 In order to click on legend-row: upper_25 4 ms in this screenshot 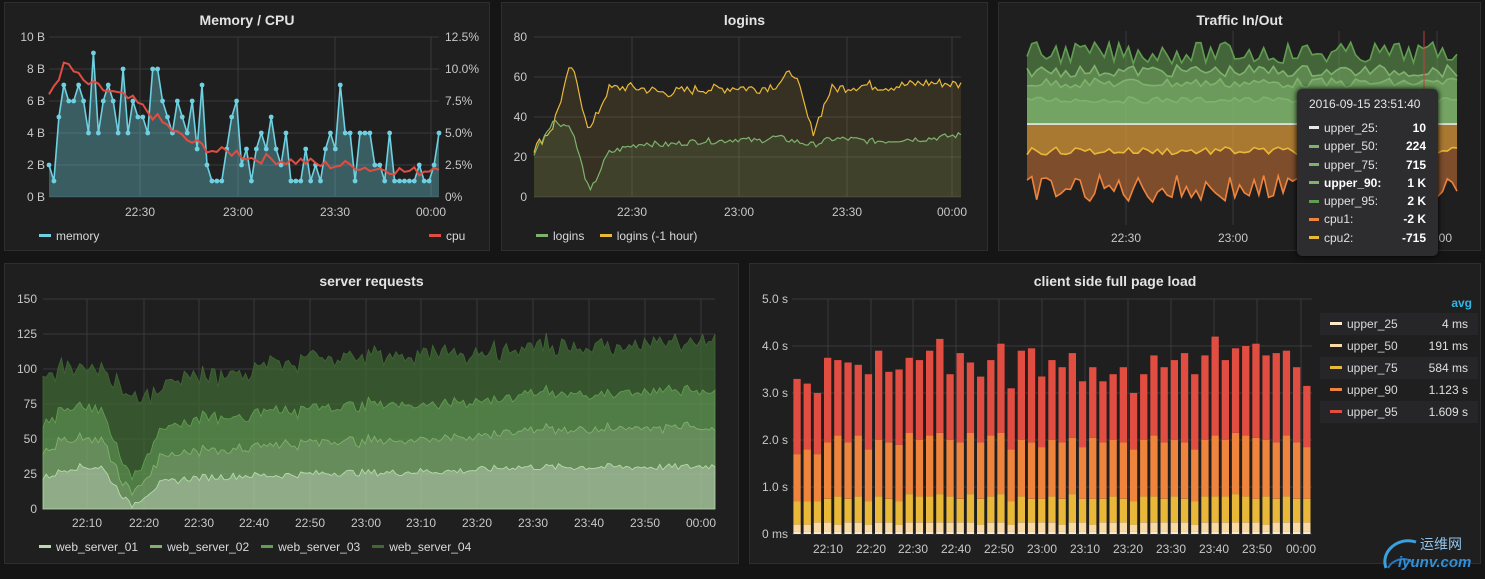, I will do `click(1399, 324)`.